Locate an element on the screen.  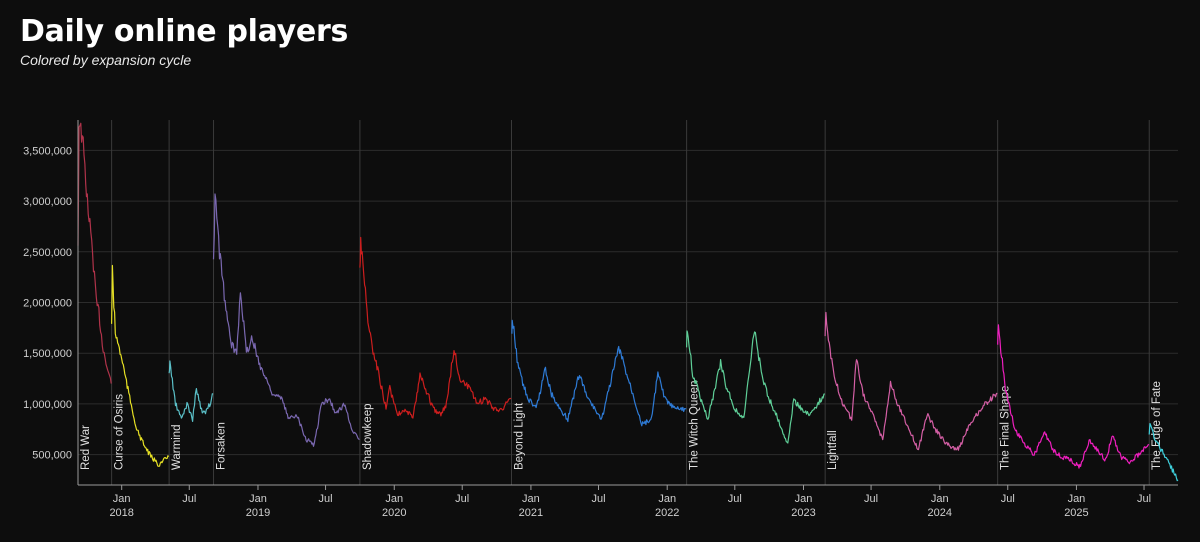
expansion-label: Curse of Osiris is located at coordinates (120, 432).